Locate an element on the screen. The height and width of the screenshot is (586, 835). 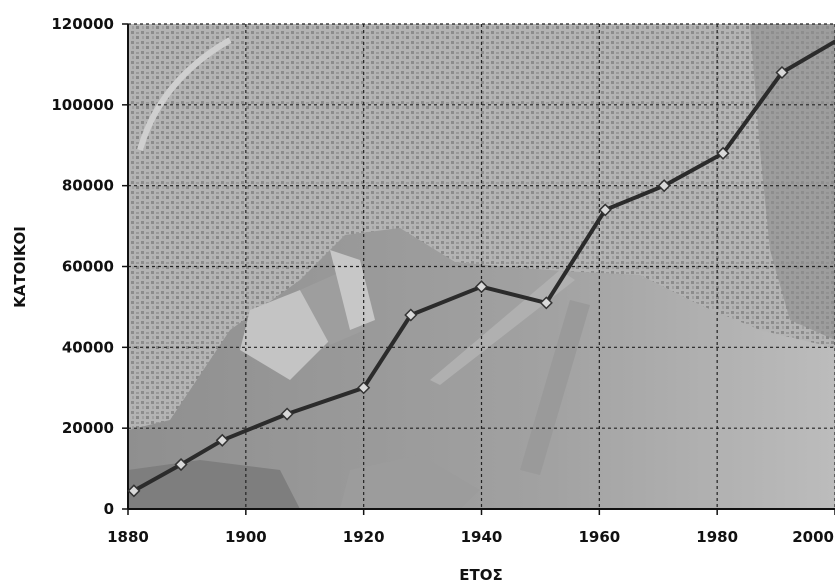
y-tick-label: 20000 is located at coordinates (88, 428).